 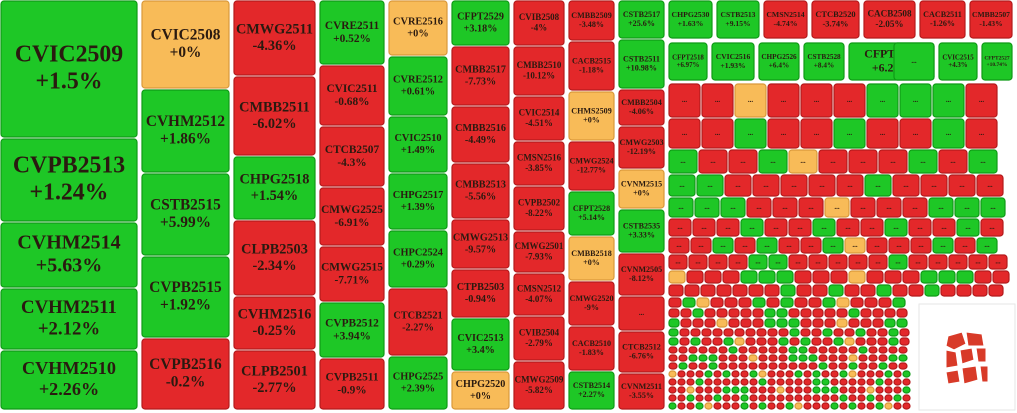 I want to click on logo, so click(x=967, y=357).